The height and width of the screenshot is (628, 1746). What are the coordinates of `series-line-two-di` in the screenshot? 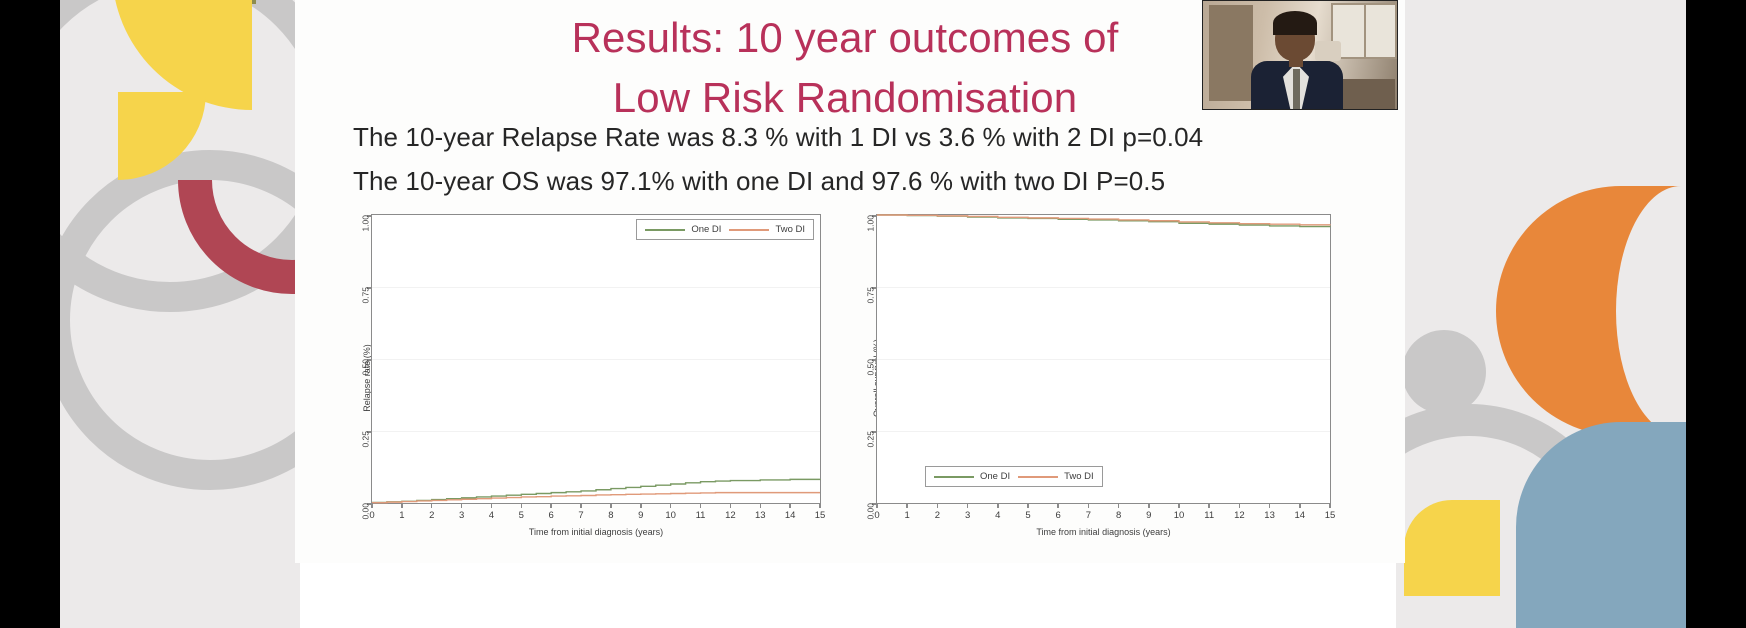 It's located at (1103, 220).